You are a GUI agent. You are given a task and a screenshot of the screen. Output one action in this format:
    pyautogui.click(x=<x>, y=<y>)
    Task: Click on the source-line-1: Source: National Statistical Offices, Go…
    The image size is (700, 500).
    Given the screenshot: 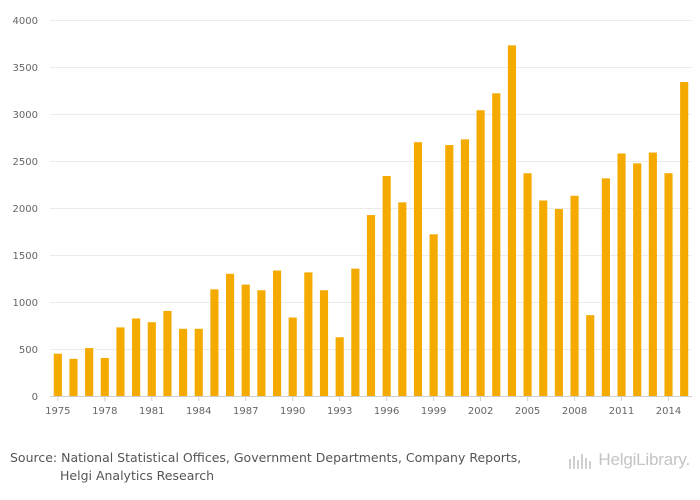 What is the action you would take?
    pyautogui.click(x=266, y=457)
    